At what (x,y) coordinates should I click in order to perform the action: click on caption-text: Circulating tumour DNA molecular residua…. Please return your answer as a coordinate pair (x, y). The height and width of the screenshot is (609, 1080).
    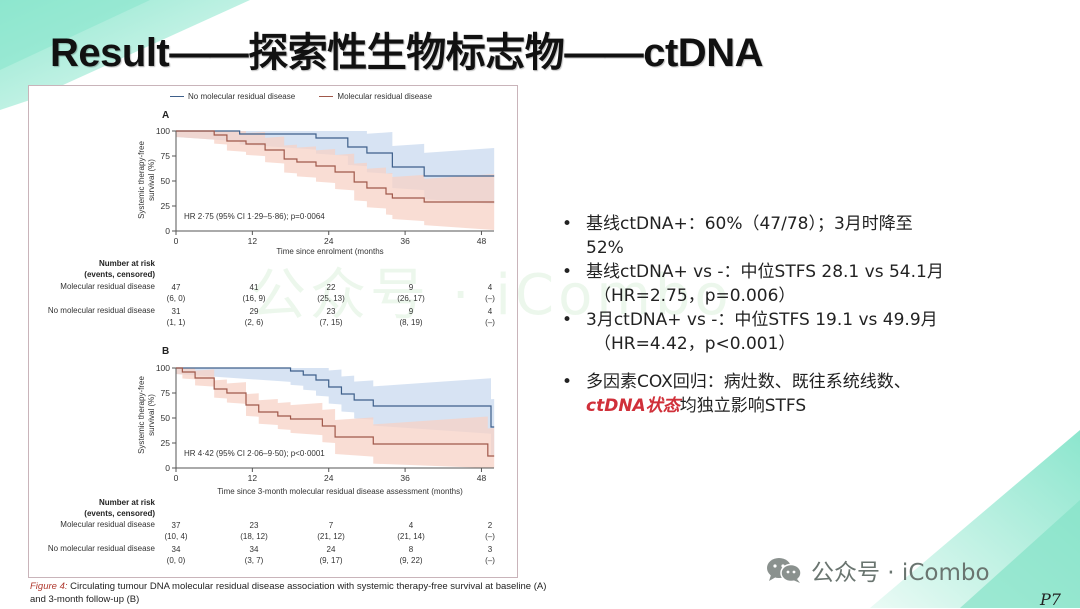
    Looking at the image, I should click on (288, 593).